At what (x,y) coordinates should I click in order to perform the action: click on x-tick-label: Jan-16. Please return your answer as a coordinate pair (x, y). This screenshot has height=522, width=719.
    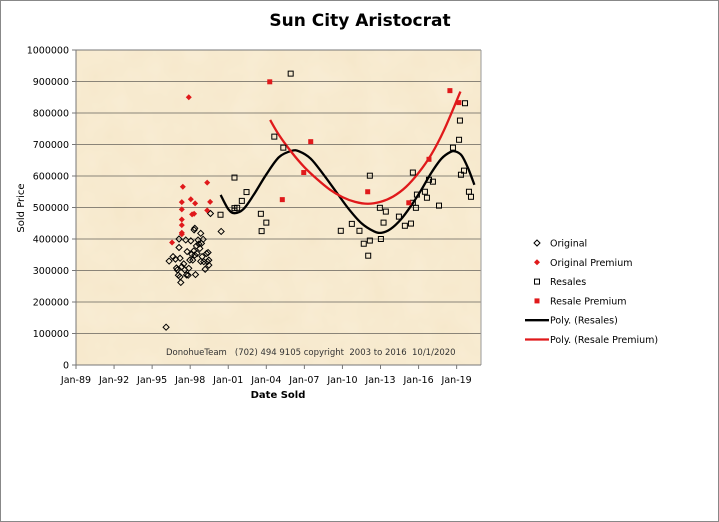
    Looking at the image, I should click on (417, 380).